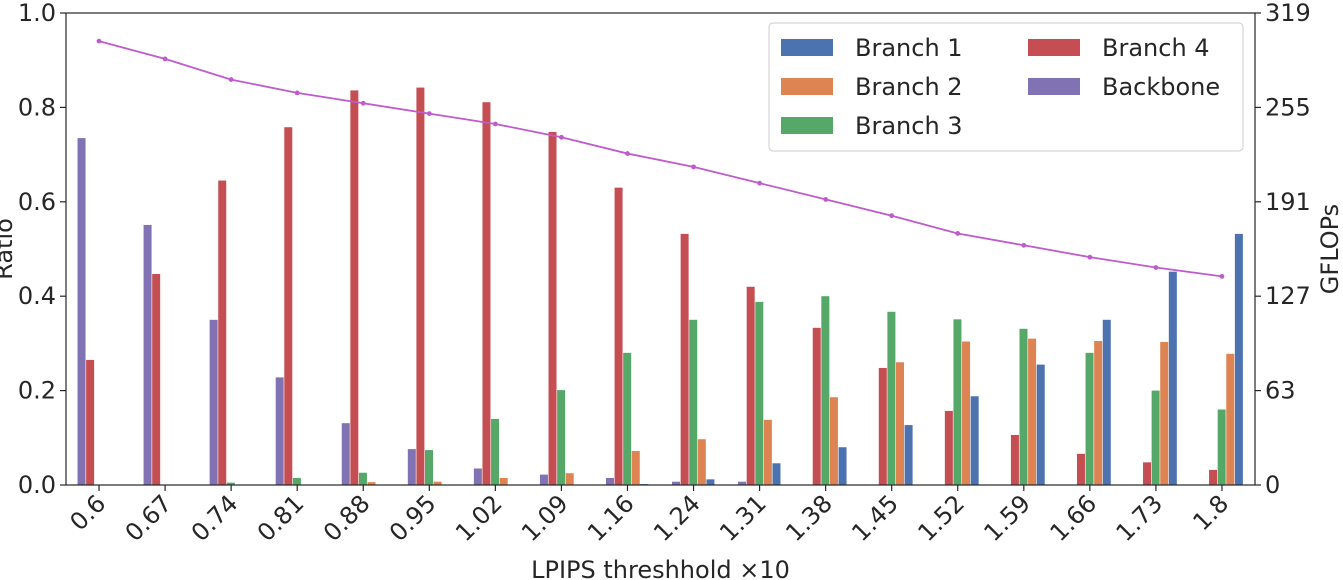 This screenshot has width=1343, height=580. Describe the element at coordinates (1140, 518) in the screenshot. I see `x-tick-label: 1.73` at that location.